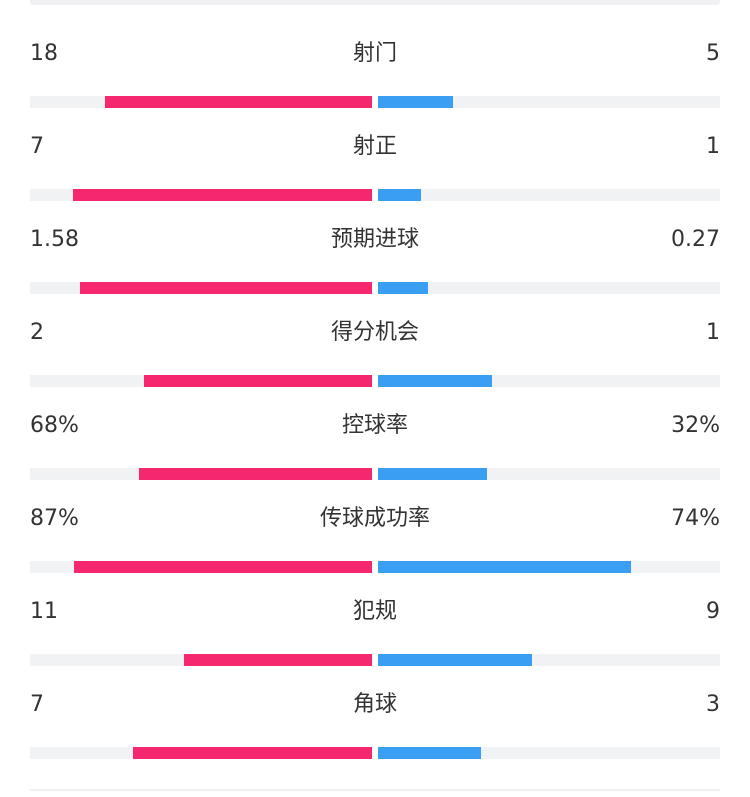 The width and height of the screenshot is (750, 797). I want to click on home-value: 2, so click(37, 332).